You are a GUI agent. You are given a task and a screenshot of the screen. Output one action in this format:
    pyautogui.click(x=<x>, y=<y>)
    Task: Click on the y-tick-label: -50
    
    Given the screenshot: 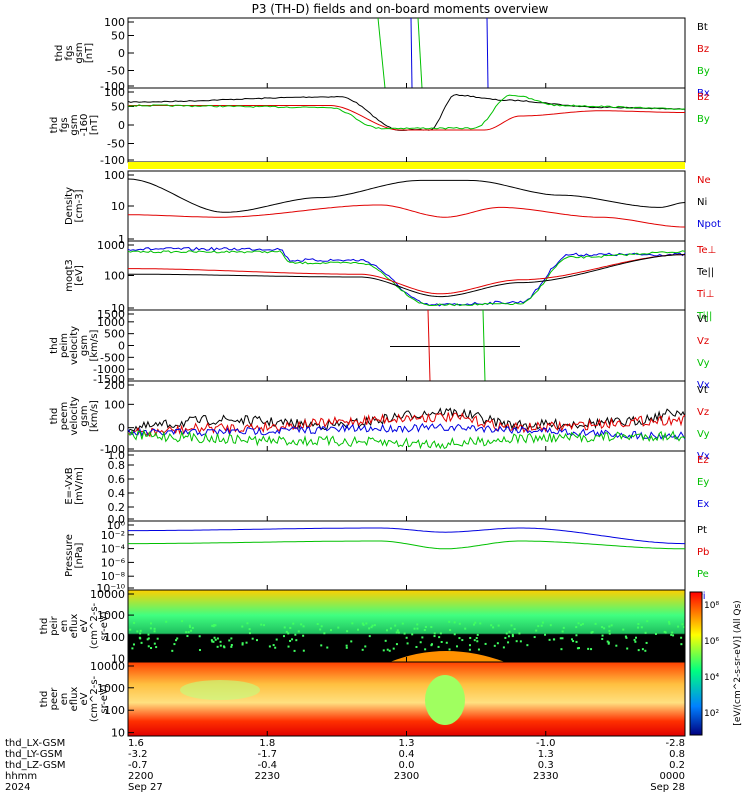 What is the action you would take?
    pyautogui.click(x=116, y=71)
    